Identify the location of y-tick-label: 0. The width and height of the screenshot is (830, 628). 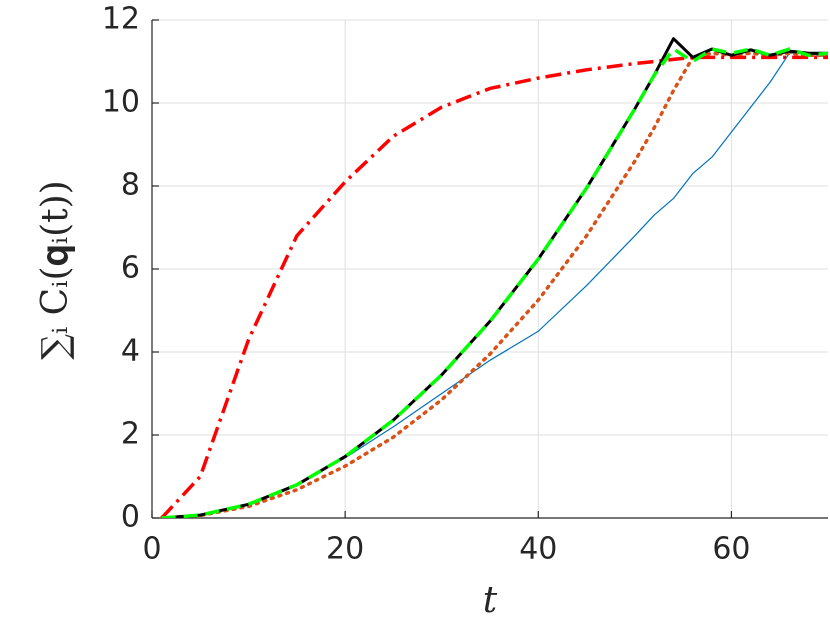
(130, 517).